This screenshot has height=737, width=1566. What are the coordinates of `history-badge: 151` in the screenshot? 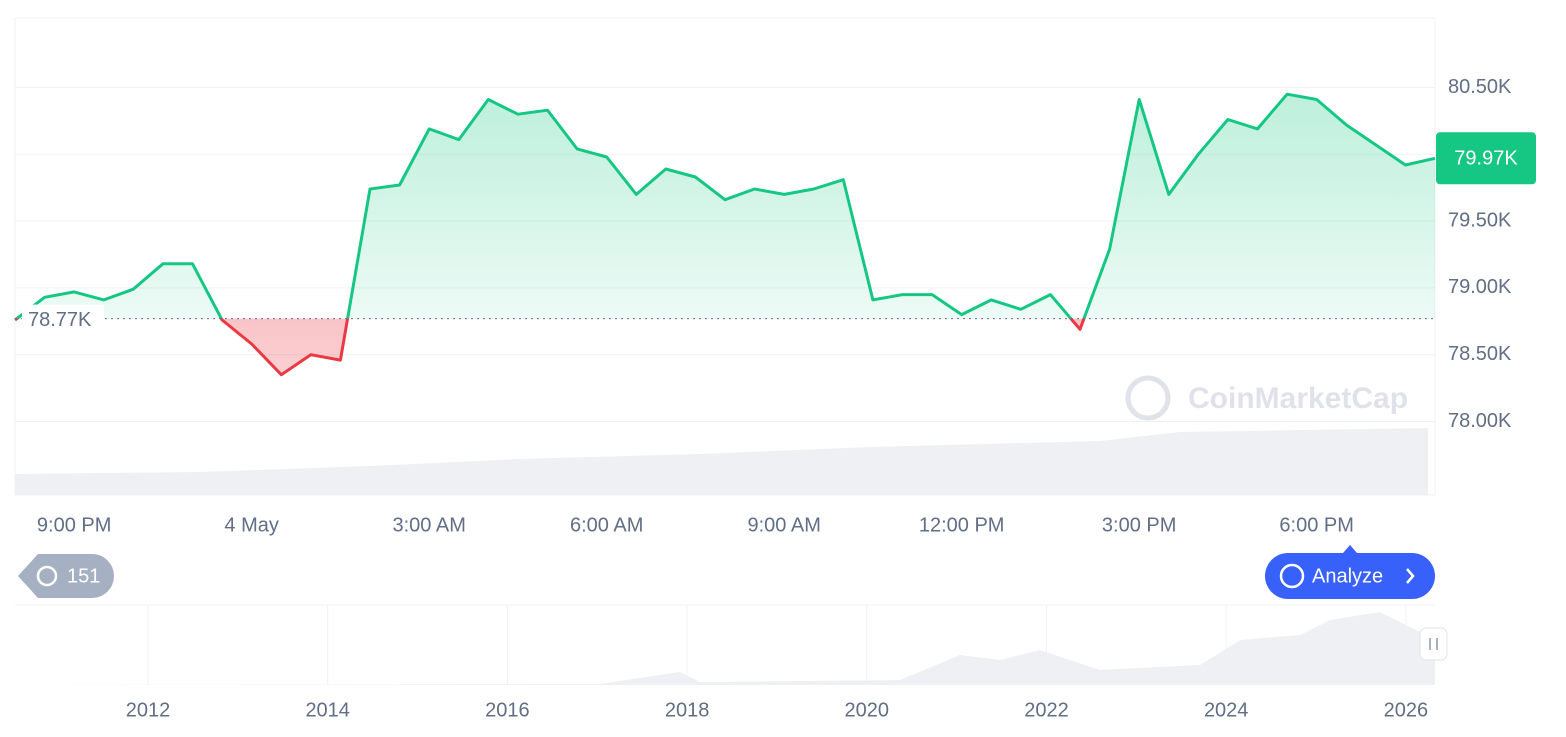 It's located at (66, 576).